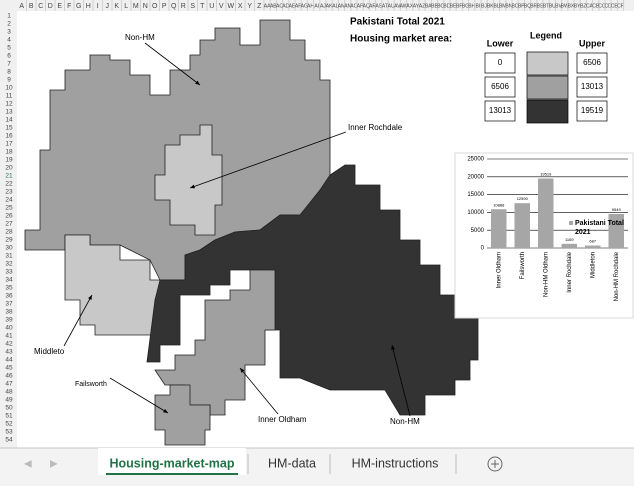  I want to click on data-label: 687, so click(592, 241).